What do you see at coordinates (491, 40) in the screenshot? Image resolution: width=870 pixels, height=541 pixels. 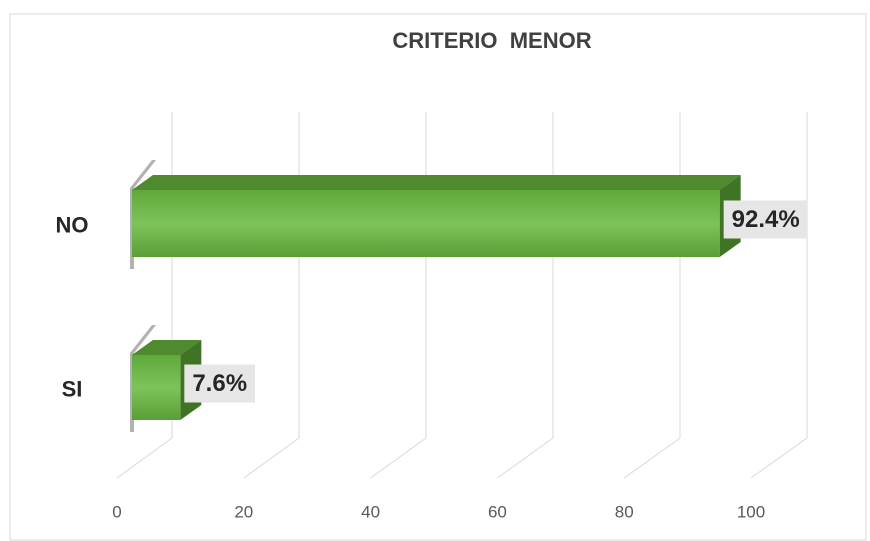 I see `chart-title: CRITERIO MENOR` at bounding box center [491, 40].